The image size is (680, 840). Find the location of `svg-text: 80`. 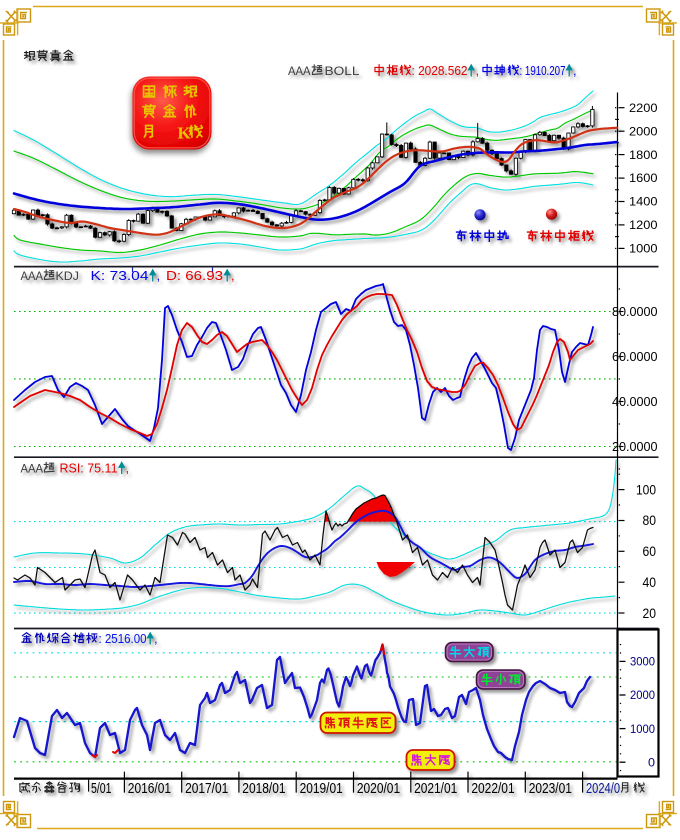

svg-text: 80 is located at coordinates (650, 521).